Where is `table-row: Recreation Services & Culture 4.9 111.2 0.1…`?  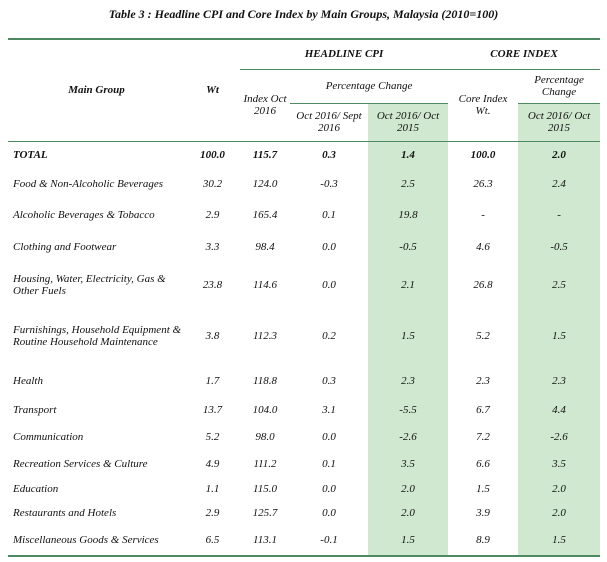 table-row: Recreation Services & Culture 4.9 111.2 0.1… is located at coordinates (304, 464).